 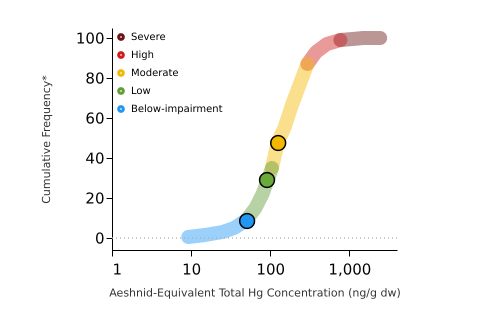 I want to click on y-tick-label: 20, so click(x=94, y=199).